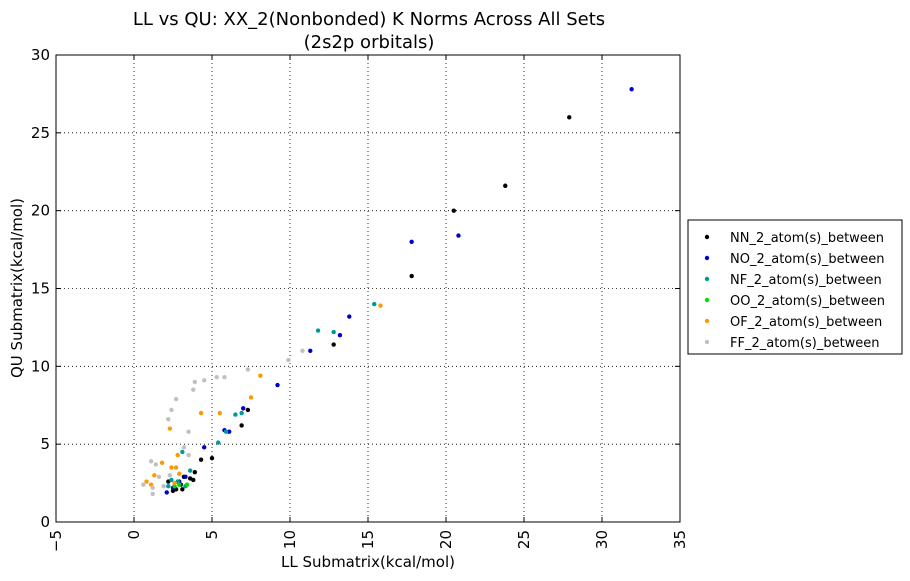  I want to click on x-tick-label: 25, so click(524, 539).